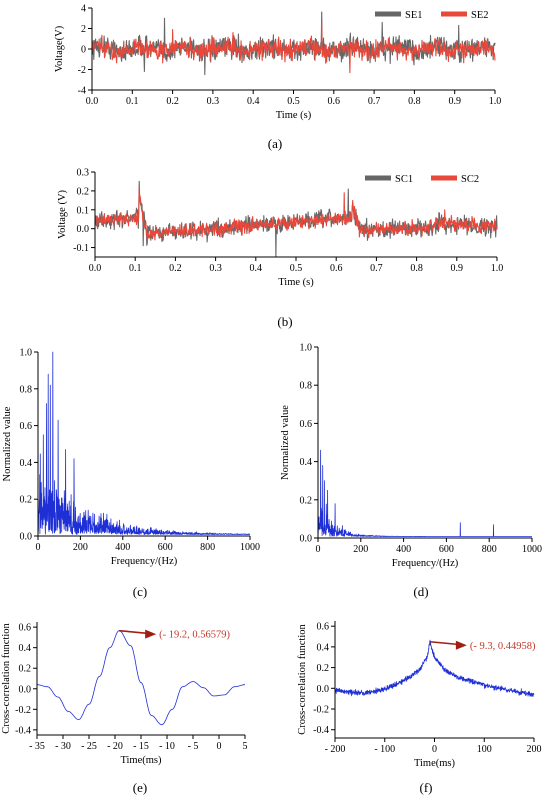  What do you see at coordinates (37, 746) in the screenshot?
I see `x-tick-label: - 35` at bounding box center [37, 746].